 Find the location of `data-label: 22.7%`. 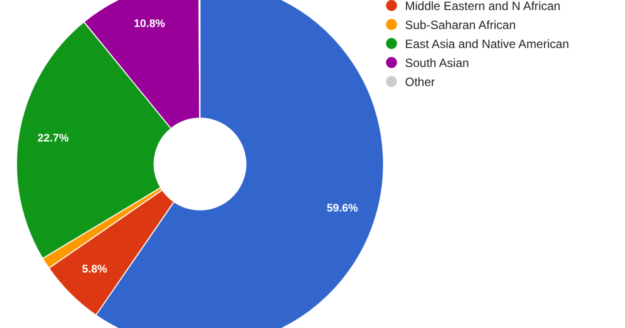

data-label: 22.7% is located at coordinates (53, 138).